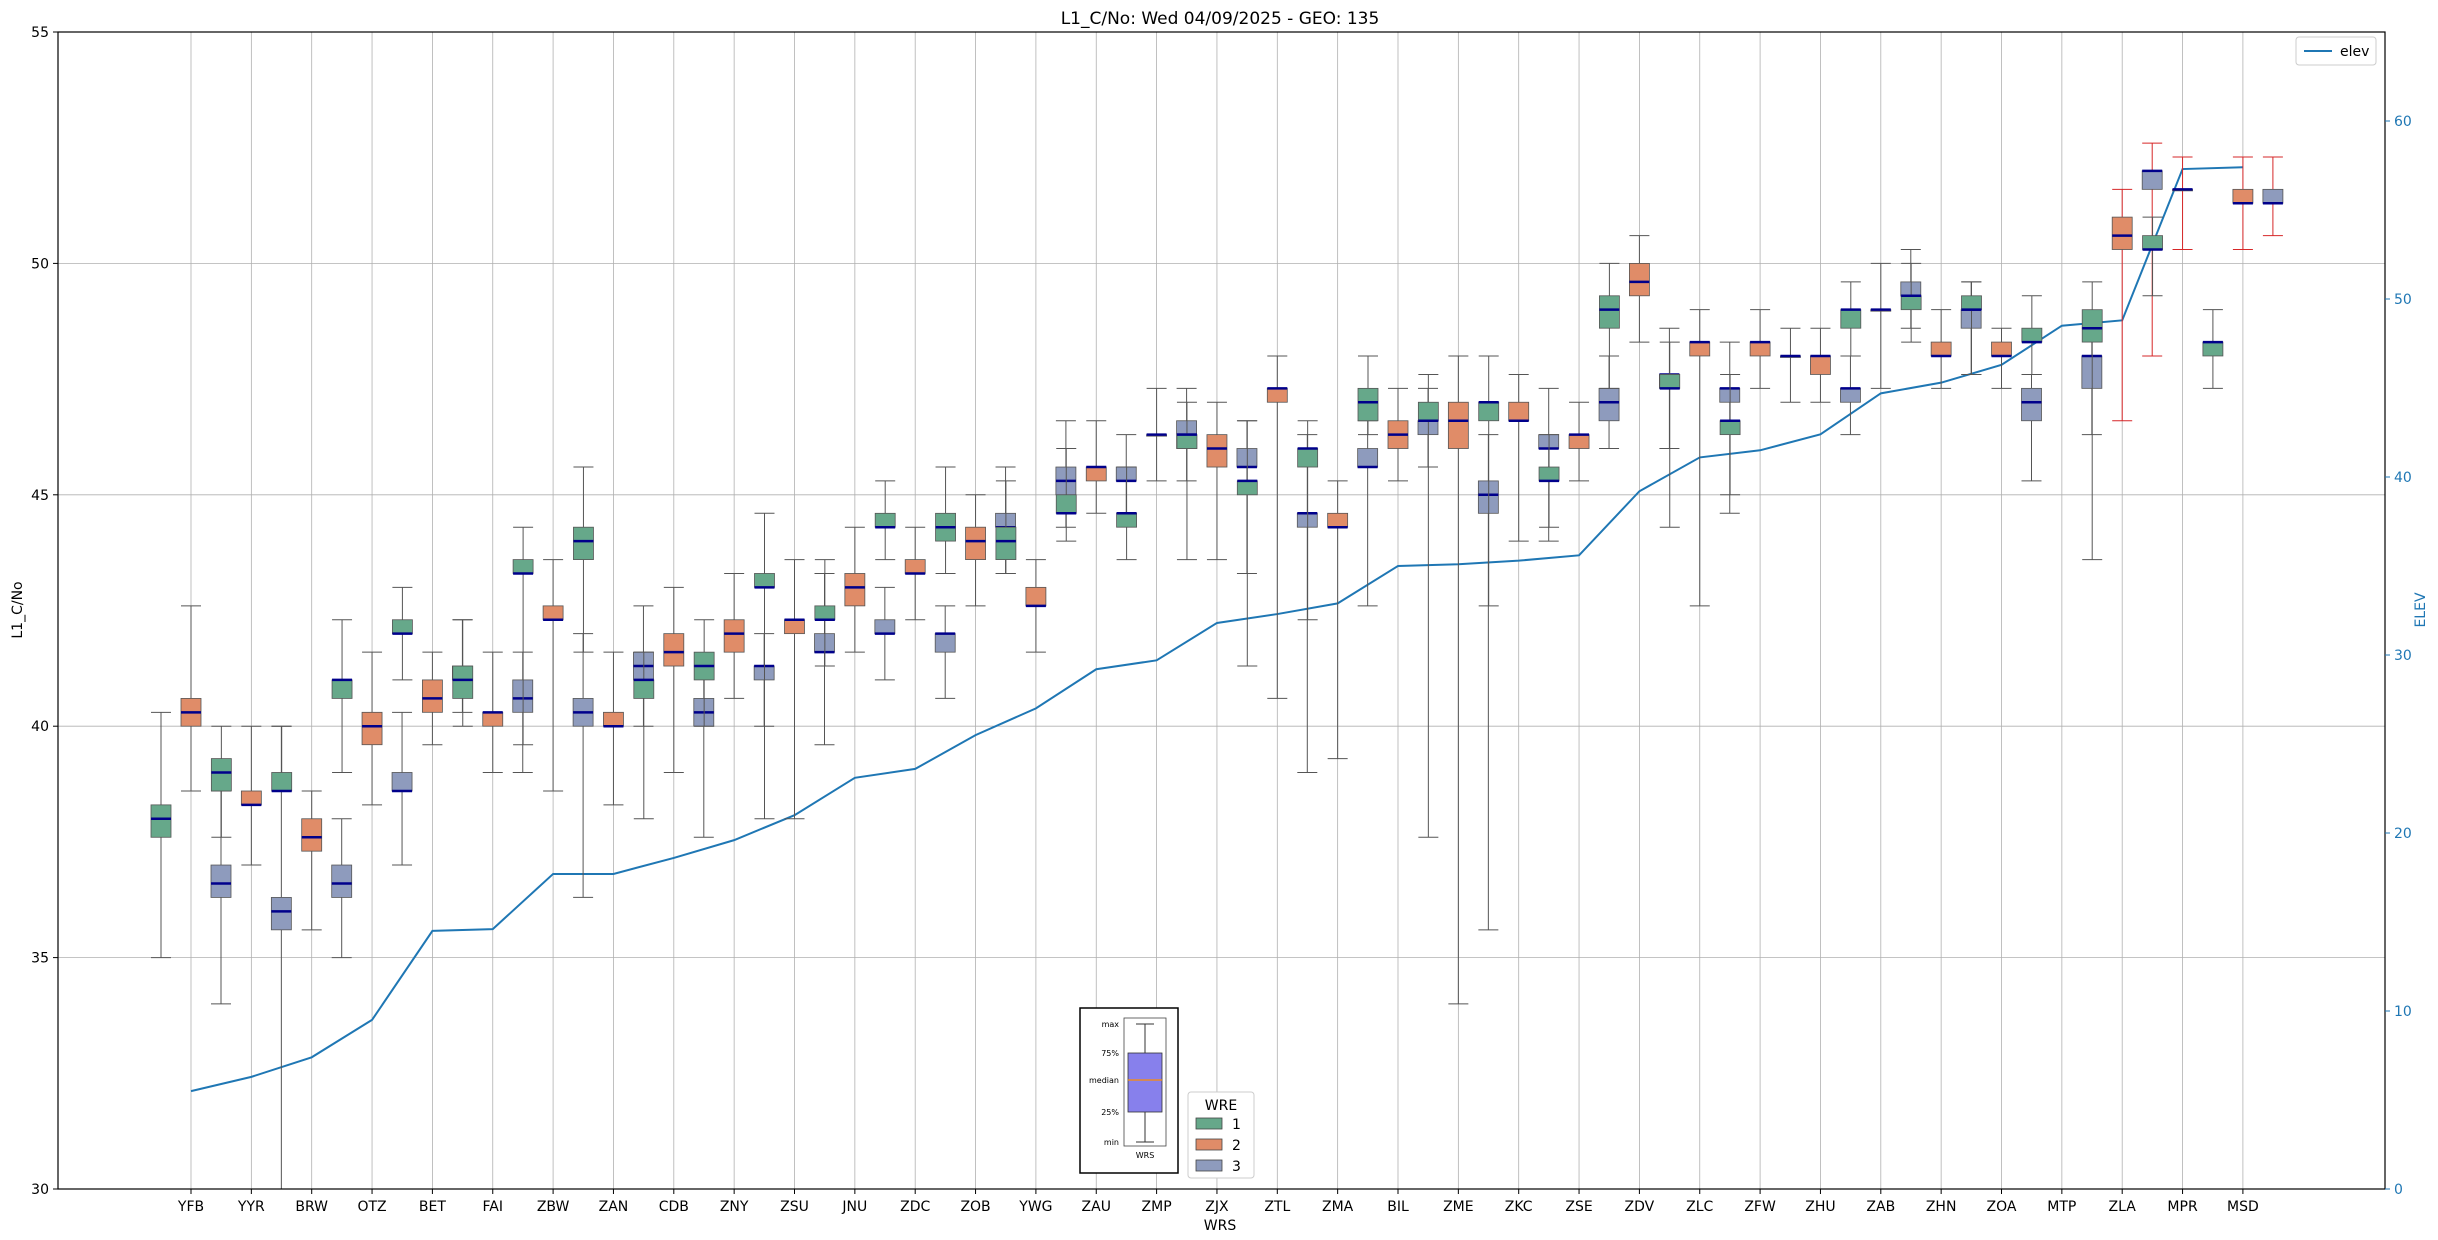 The height and width of the screenshot is (1240, 2438). Describe the element at coordinates (2122, 305) in the screenshot. I see `box-plot-zla-wre2` at that location.